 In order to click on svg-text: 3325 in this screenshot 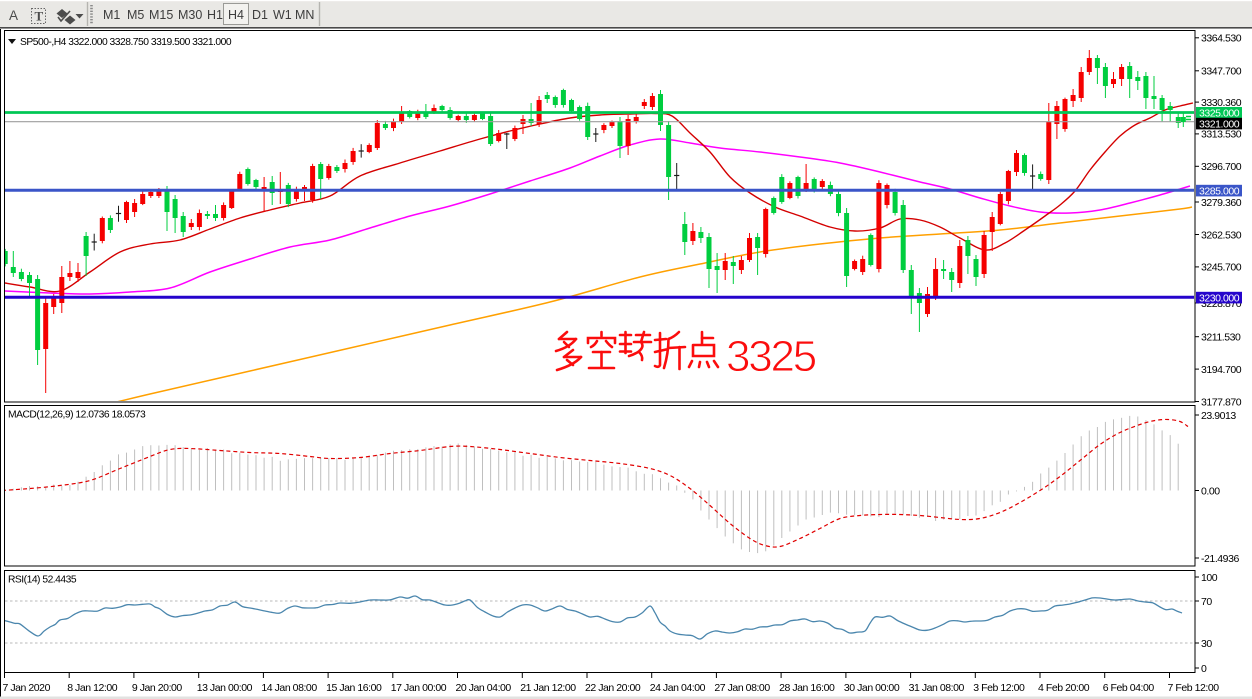, I will do `click(771, 356)`.